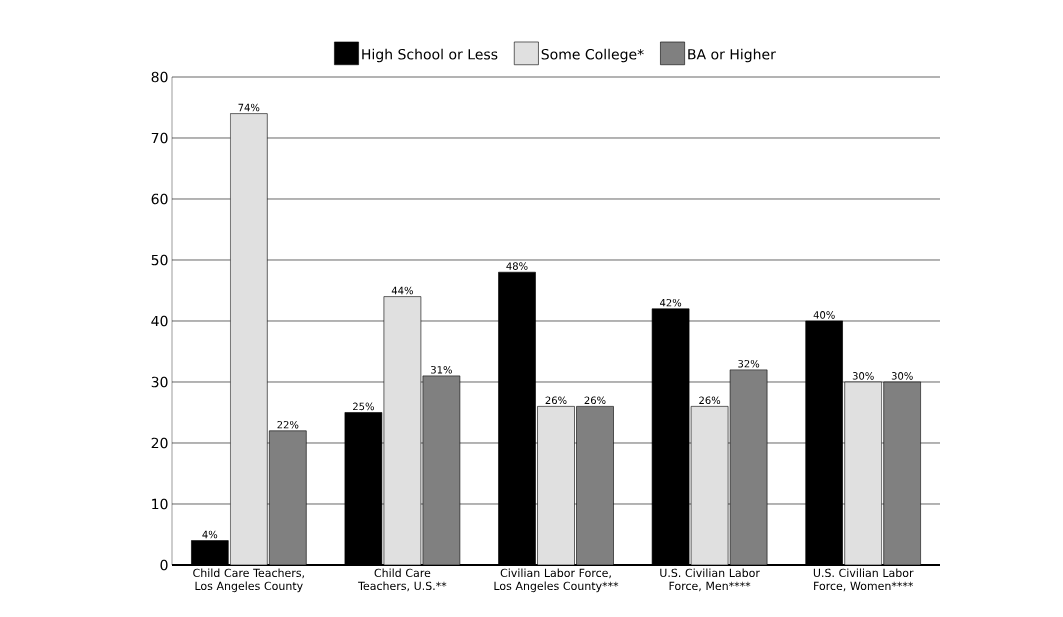  I want to click on y-tick-label: 50, so click(159, 260).